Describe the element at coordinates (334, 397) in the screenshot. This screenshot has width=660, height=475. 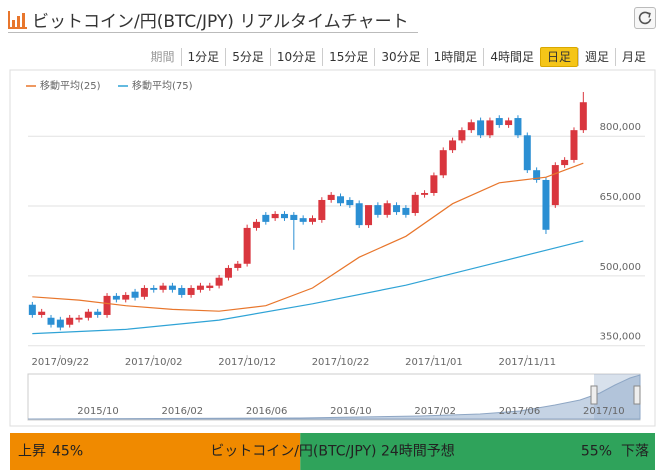
I see `navigator-area` at that location.